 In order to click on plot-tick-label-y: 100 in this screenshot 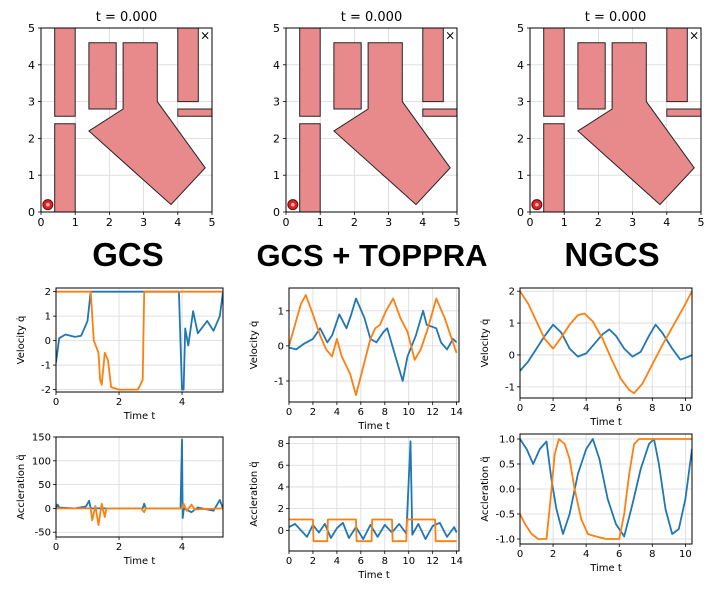, I will do `click(41, 461)`.